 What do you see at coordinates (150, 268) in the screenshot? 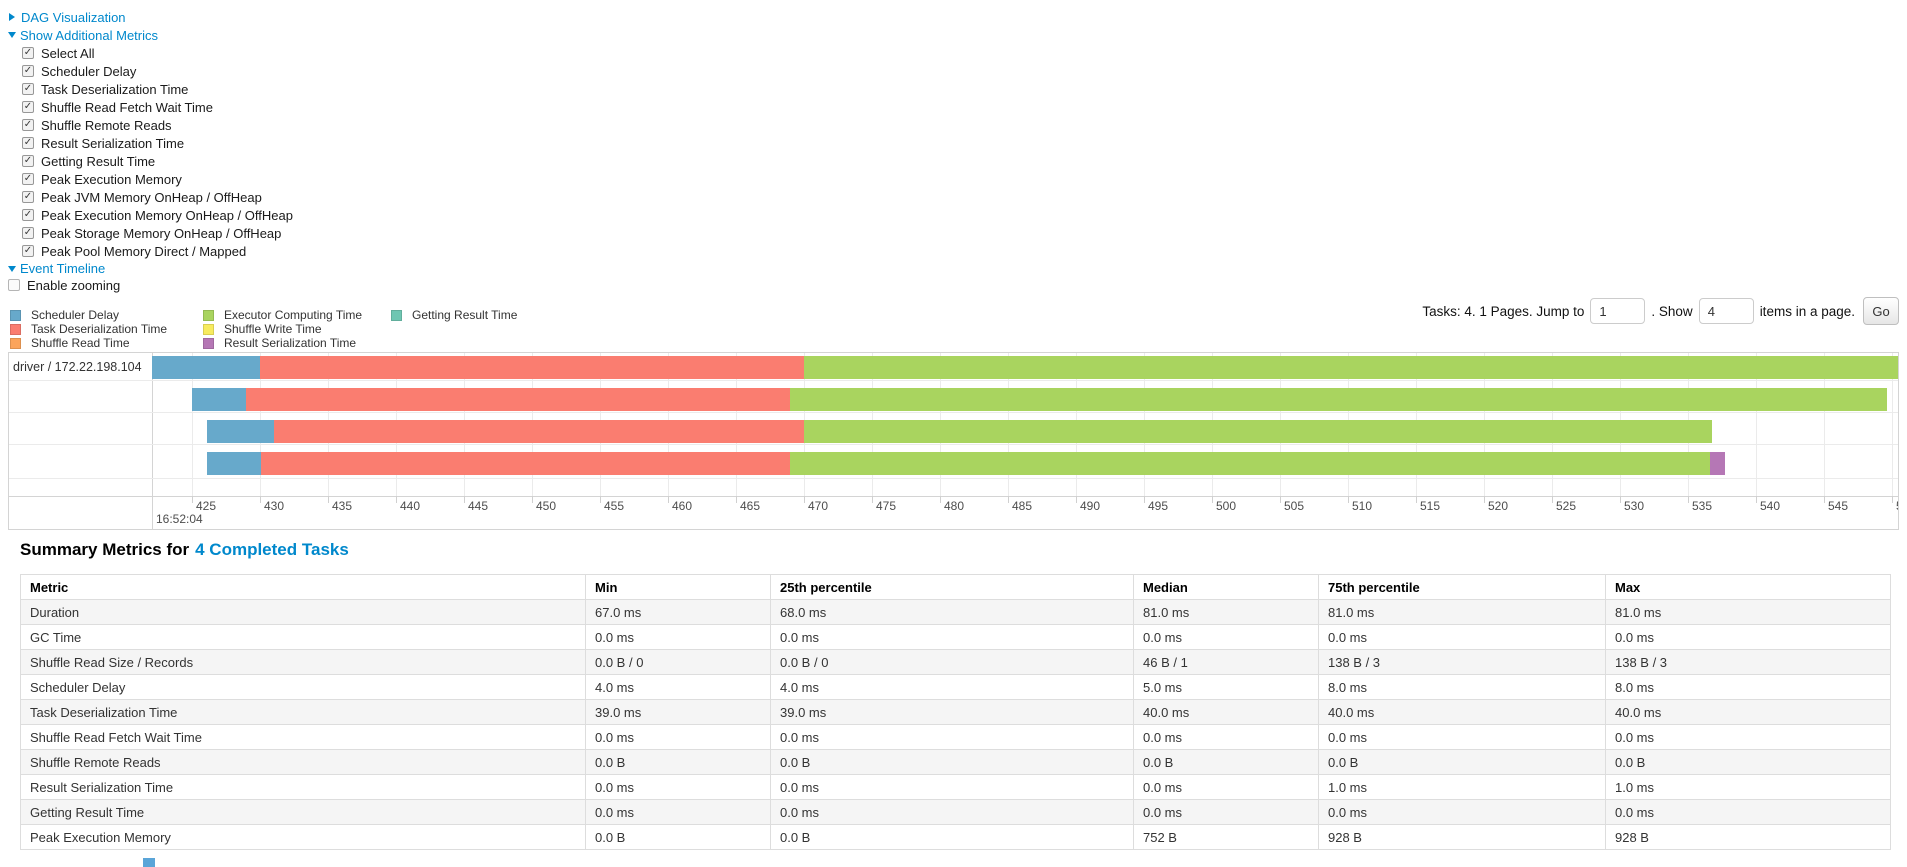
I see `event-timeline-toggle: Event Timeline` at bounding box center [150, 268].